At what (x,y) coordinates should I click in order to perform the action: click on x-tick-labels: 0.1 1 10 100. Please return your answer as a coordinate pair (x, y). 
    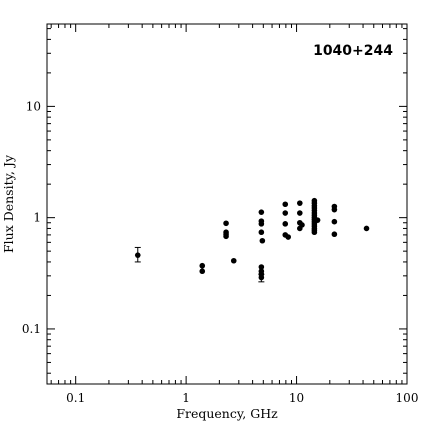
    Looking at the image, I should click on (242, 398).